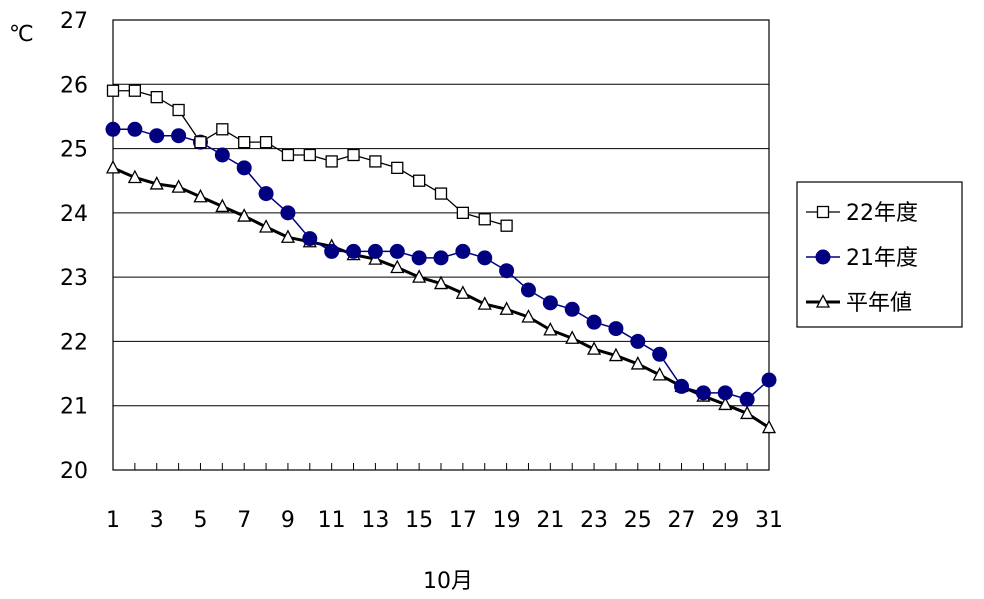  What do you see at coordinates (419, 520) in the screenshot?
I see `x-tick-label: 15` at bounding box center [419, 520].